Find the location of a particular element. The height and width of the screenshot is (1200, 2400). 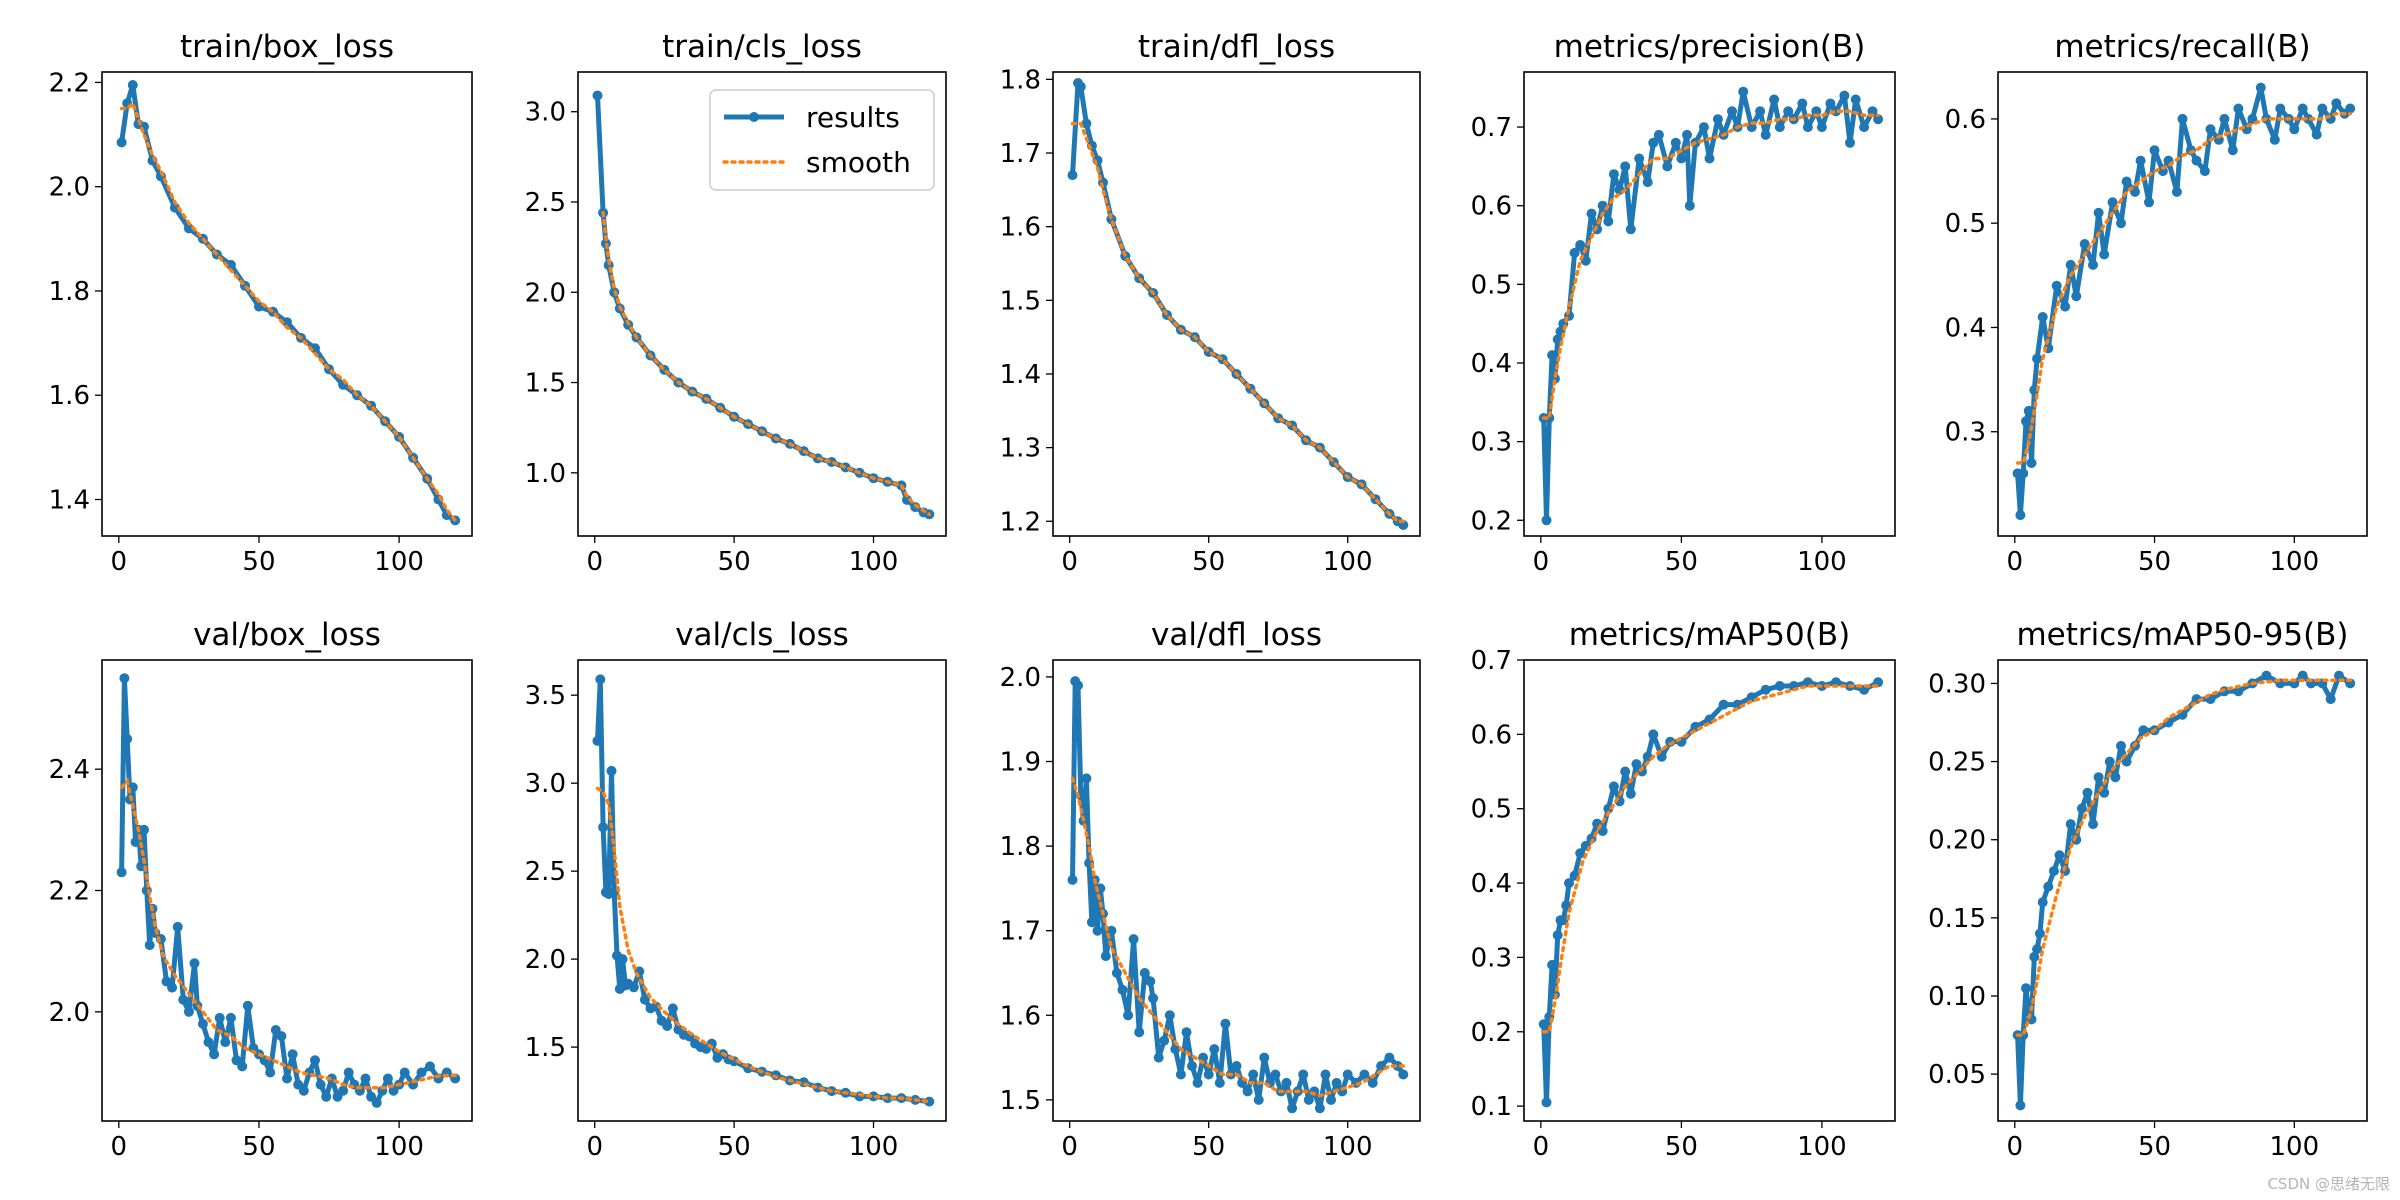

y-tick-label: 1.5 is located at coordinates (1020, 301).